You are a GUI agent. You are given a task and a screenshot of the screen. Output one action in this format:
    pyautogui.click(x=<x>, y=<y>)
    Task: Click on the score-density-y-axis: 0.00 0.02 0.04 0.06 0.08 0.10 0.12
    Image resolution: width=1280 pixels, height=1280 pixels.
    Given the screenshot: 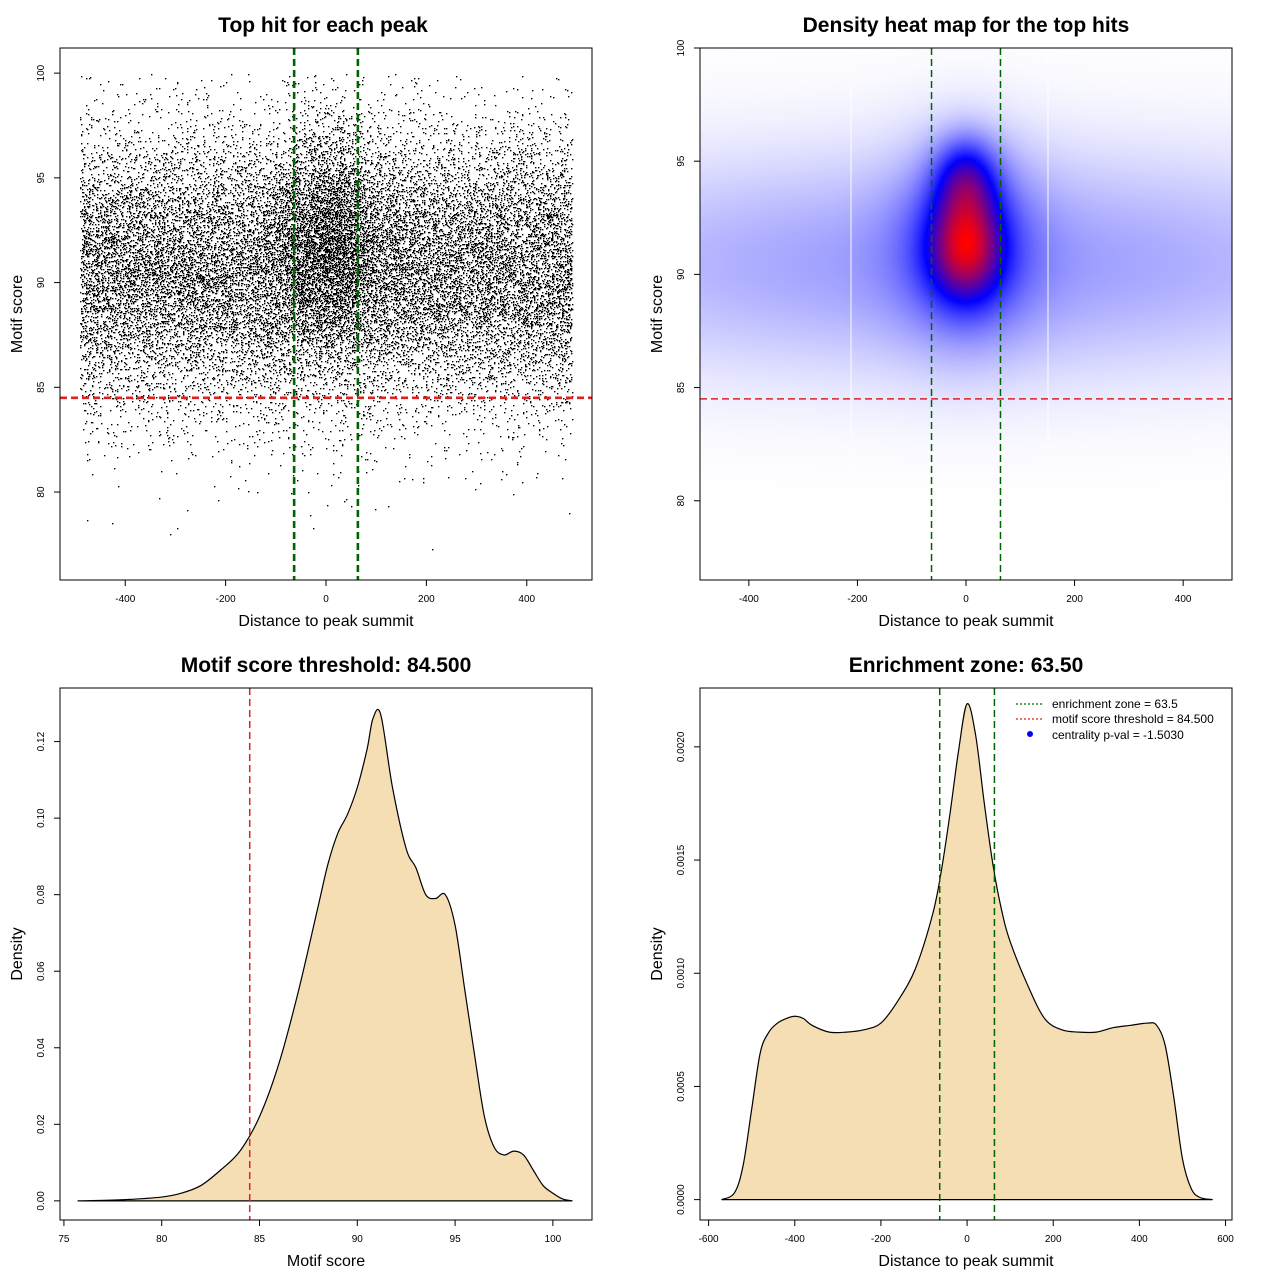 What is the action you would take?
    pyautogui.click(x=48, y=971)
    